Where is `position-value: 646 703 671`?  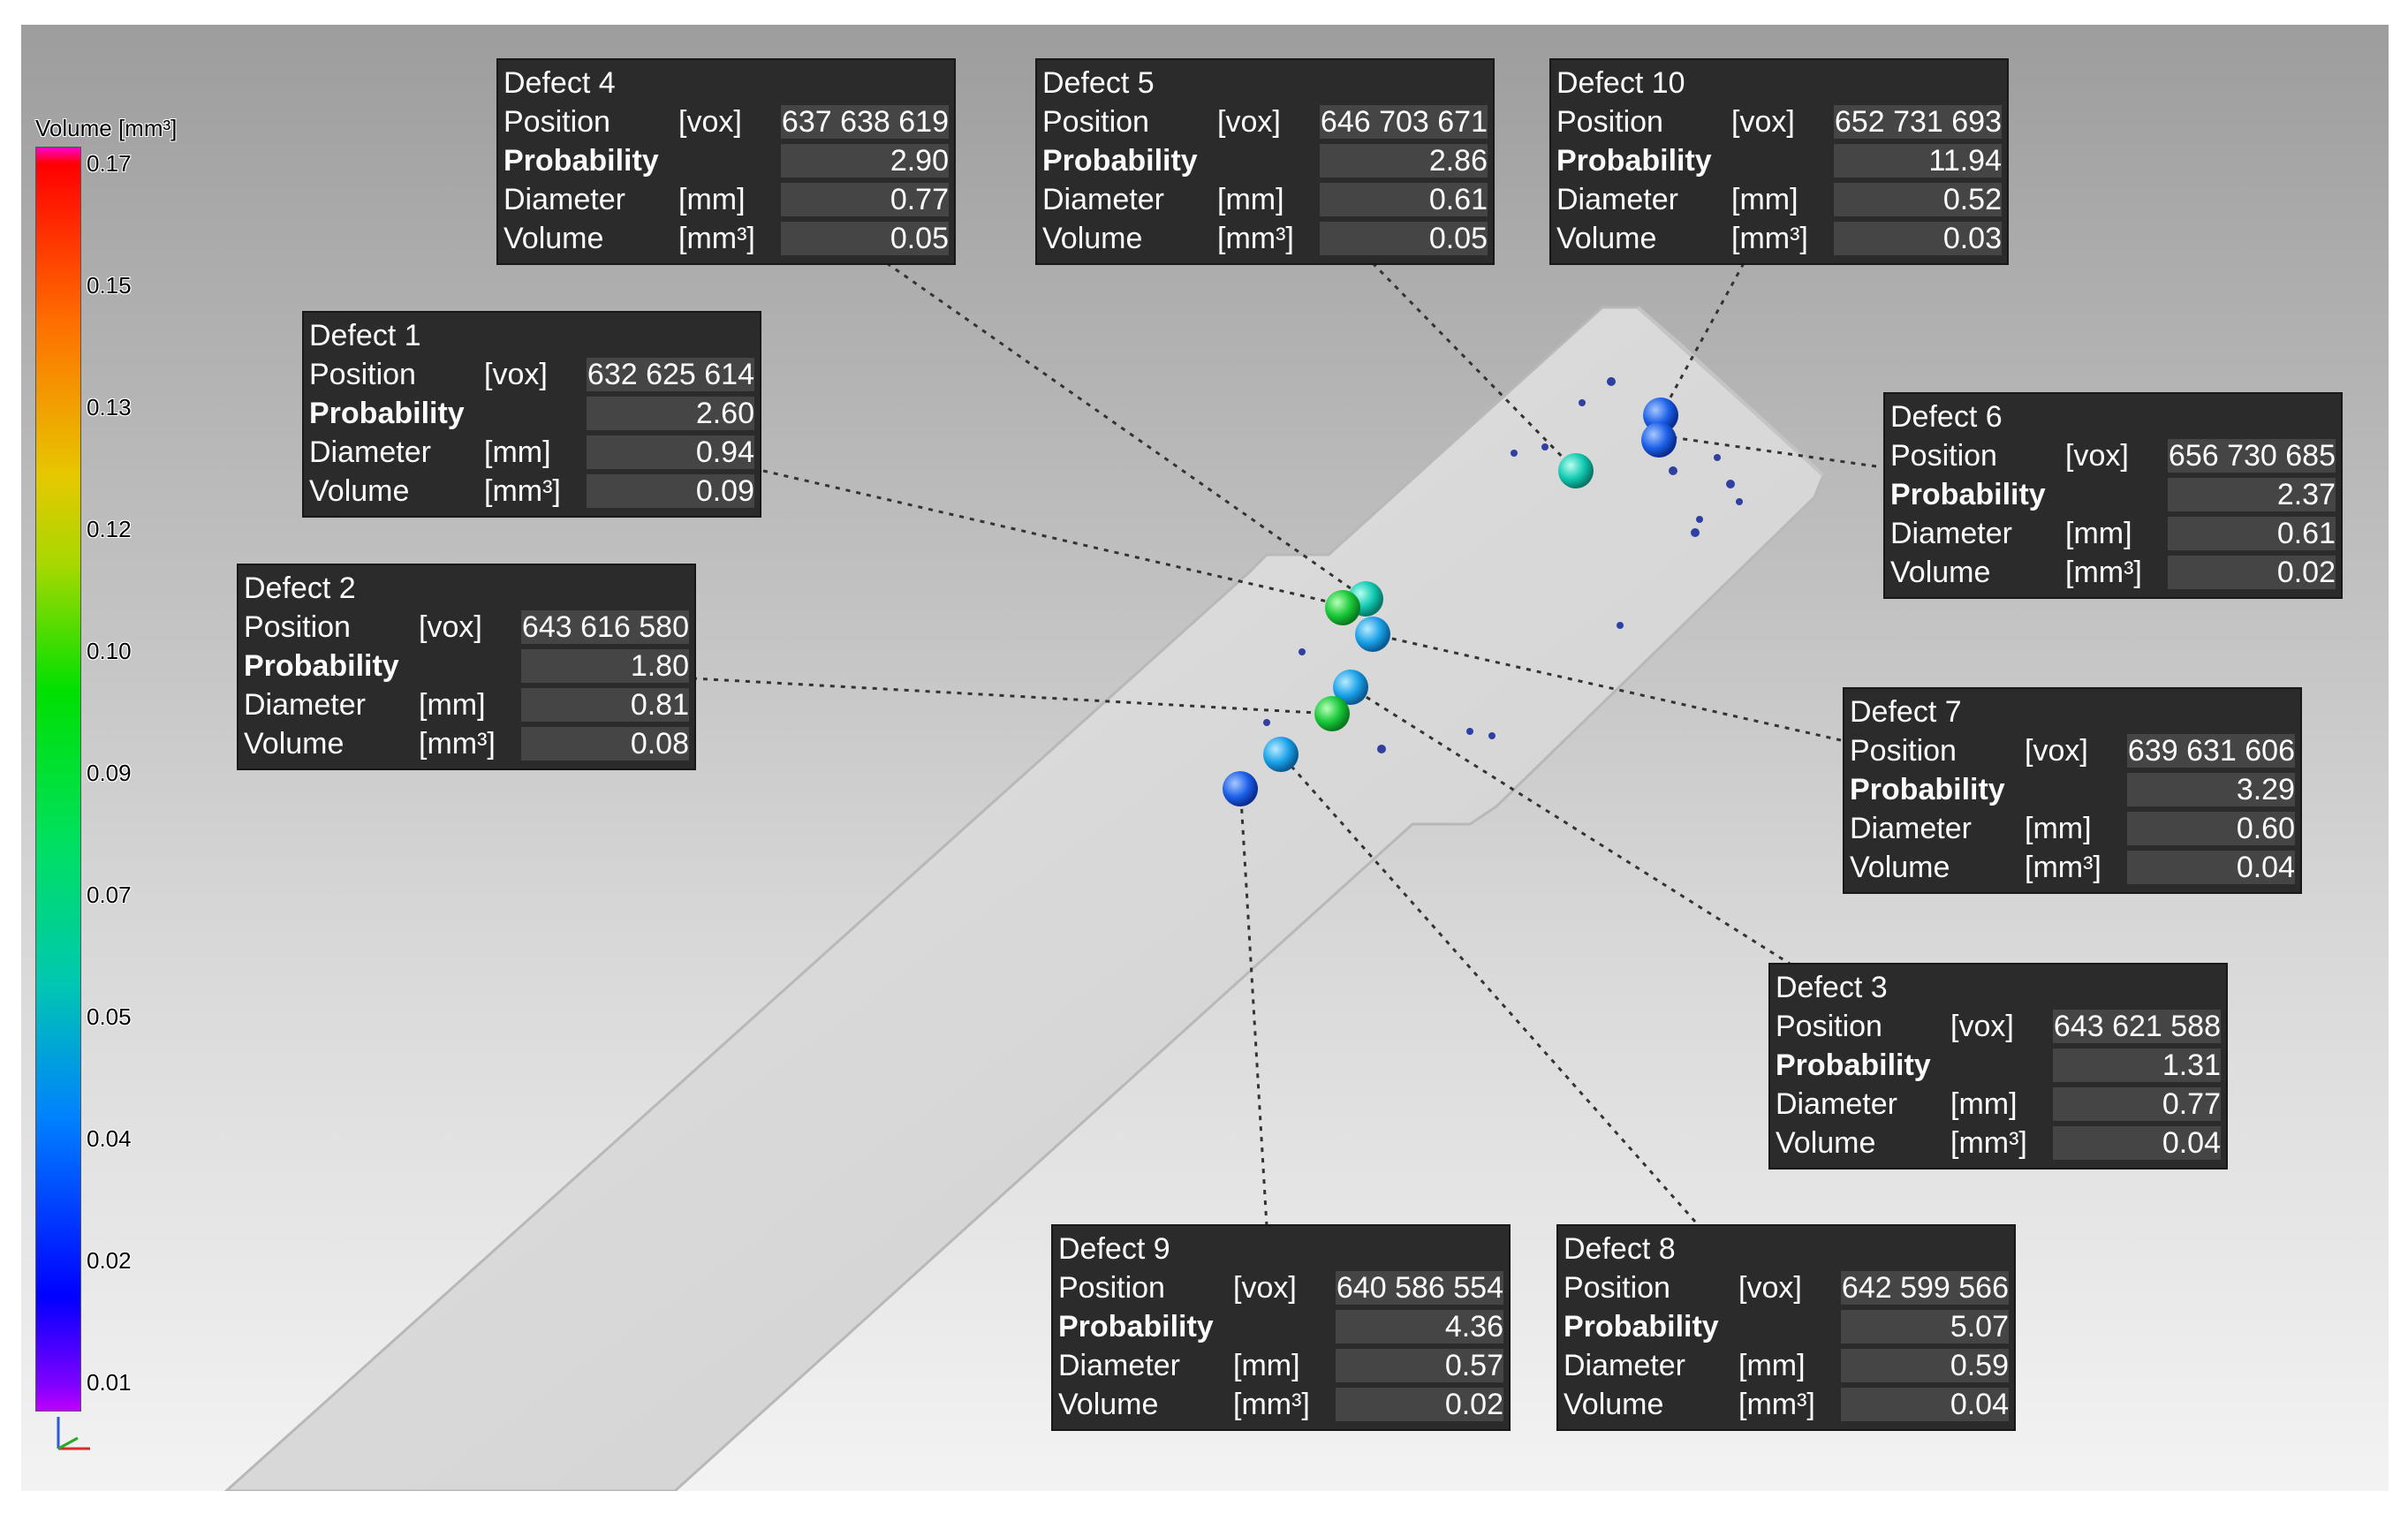 position-value: 646 703 671 is located at coordinates (1404, 122).